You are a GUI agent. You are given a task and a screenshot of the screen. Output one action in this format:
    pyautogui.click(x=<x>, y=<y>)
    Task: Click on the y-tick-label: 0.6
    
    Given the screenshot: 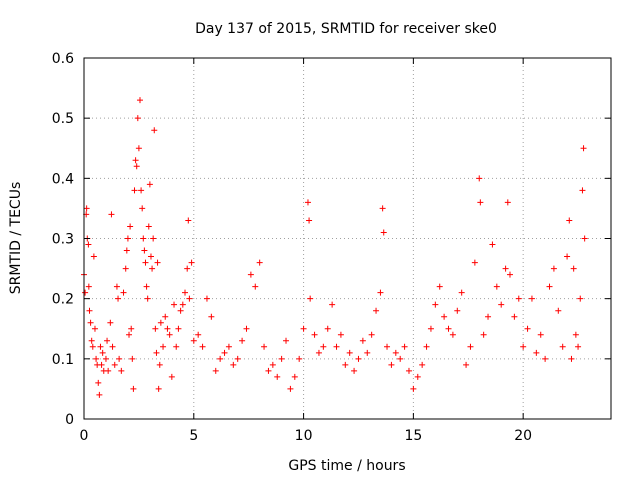 What is the action you would take?
    pyautogui.click(x=63, y=59)
    